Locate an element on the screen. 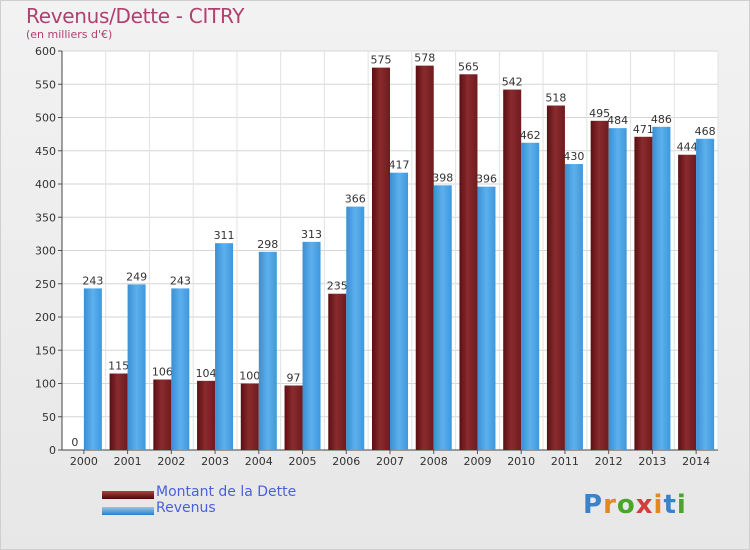  x-tick-label: 2014 is located at coordinates (696, 461).